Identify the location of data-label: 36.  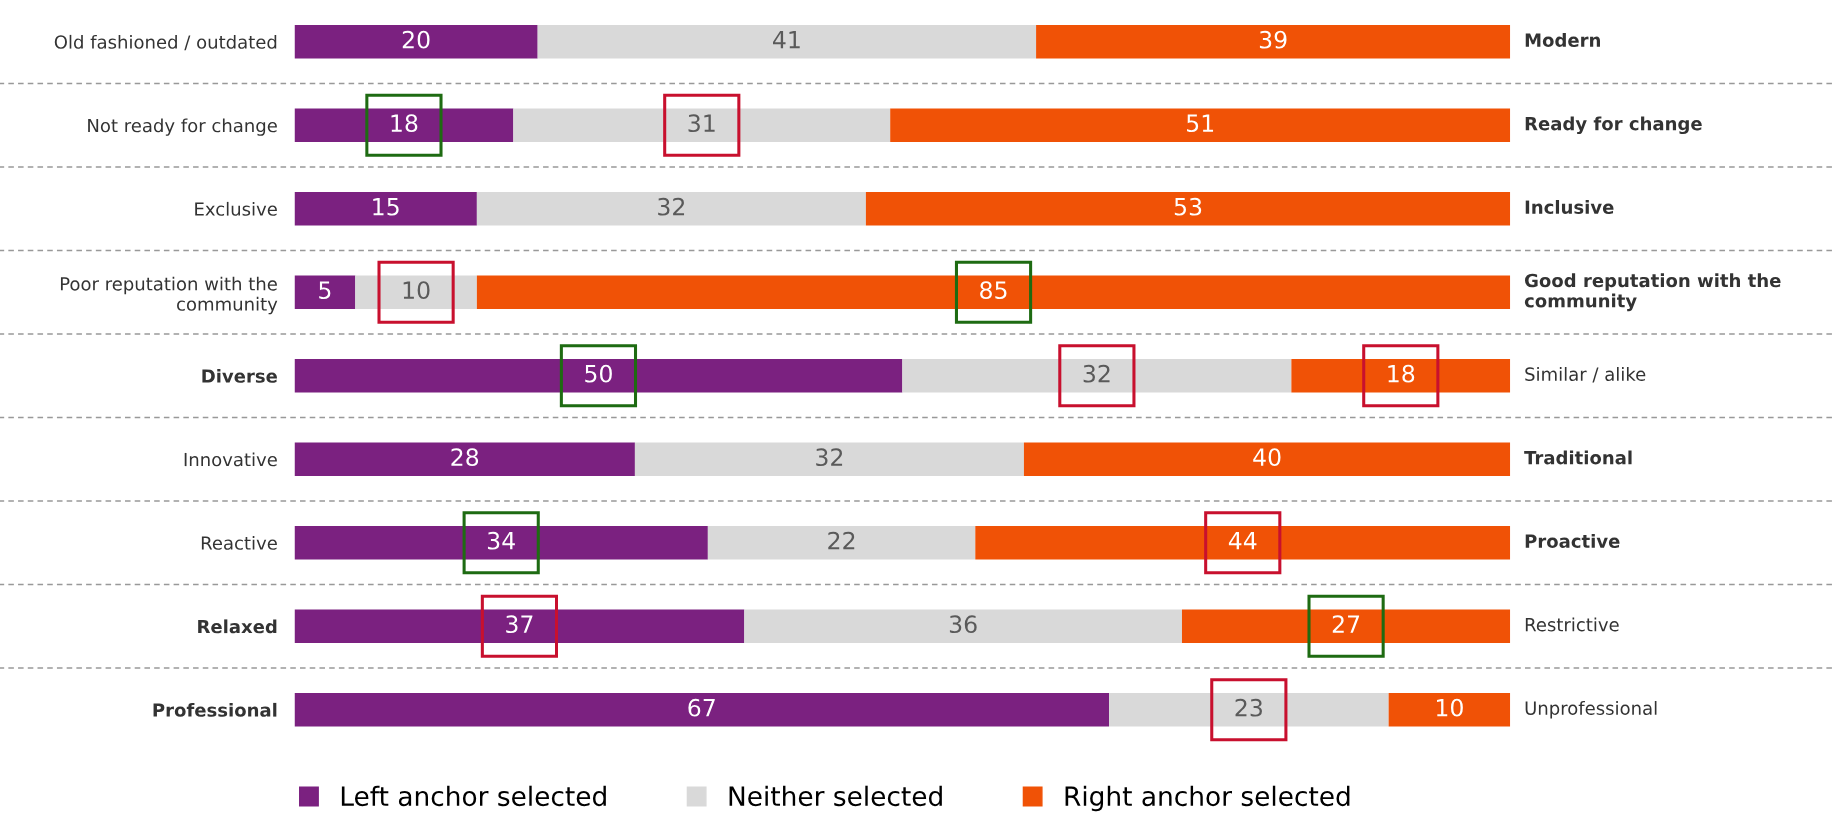
(963, 624).